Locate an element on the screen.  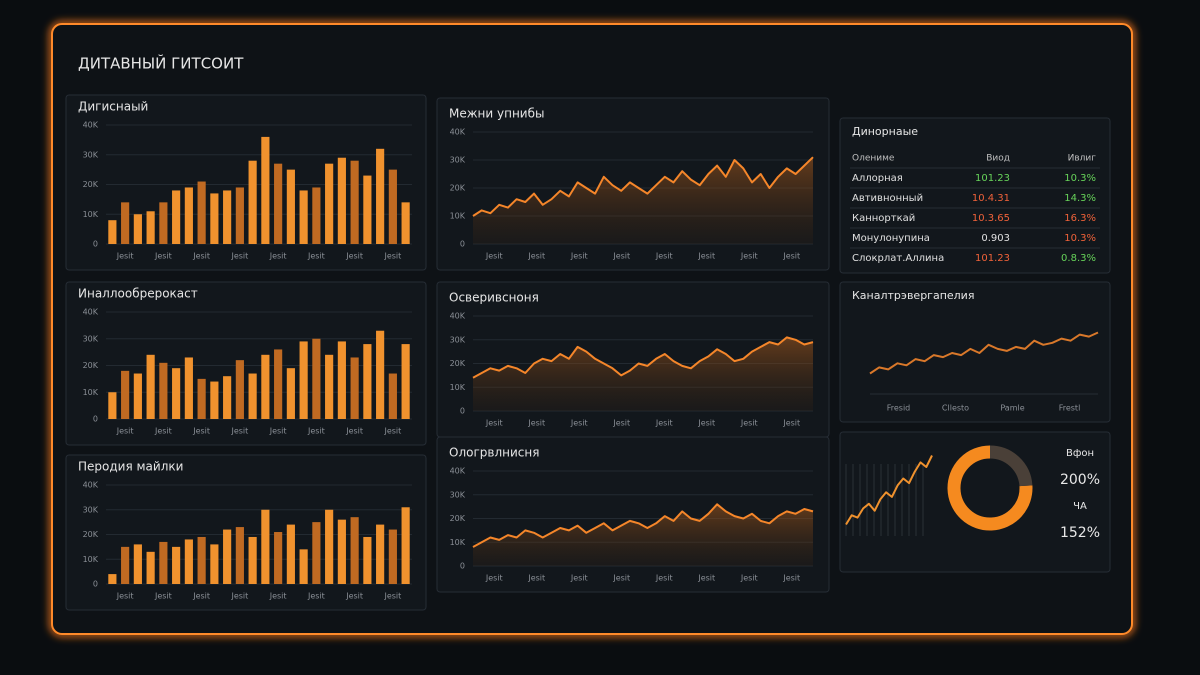
line is located at coordinates (643, 357).